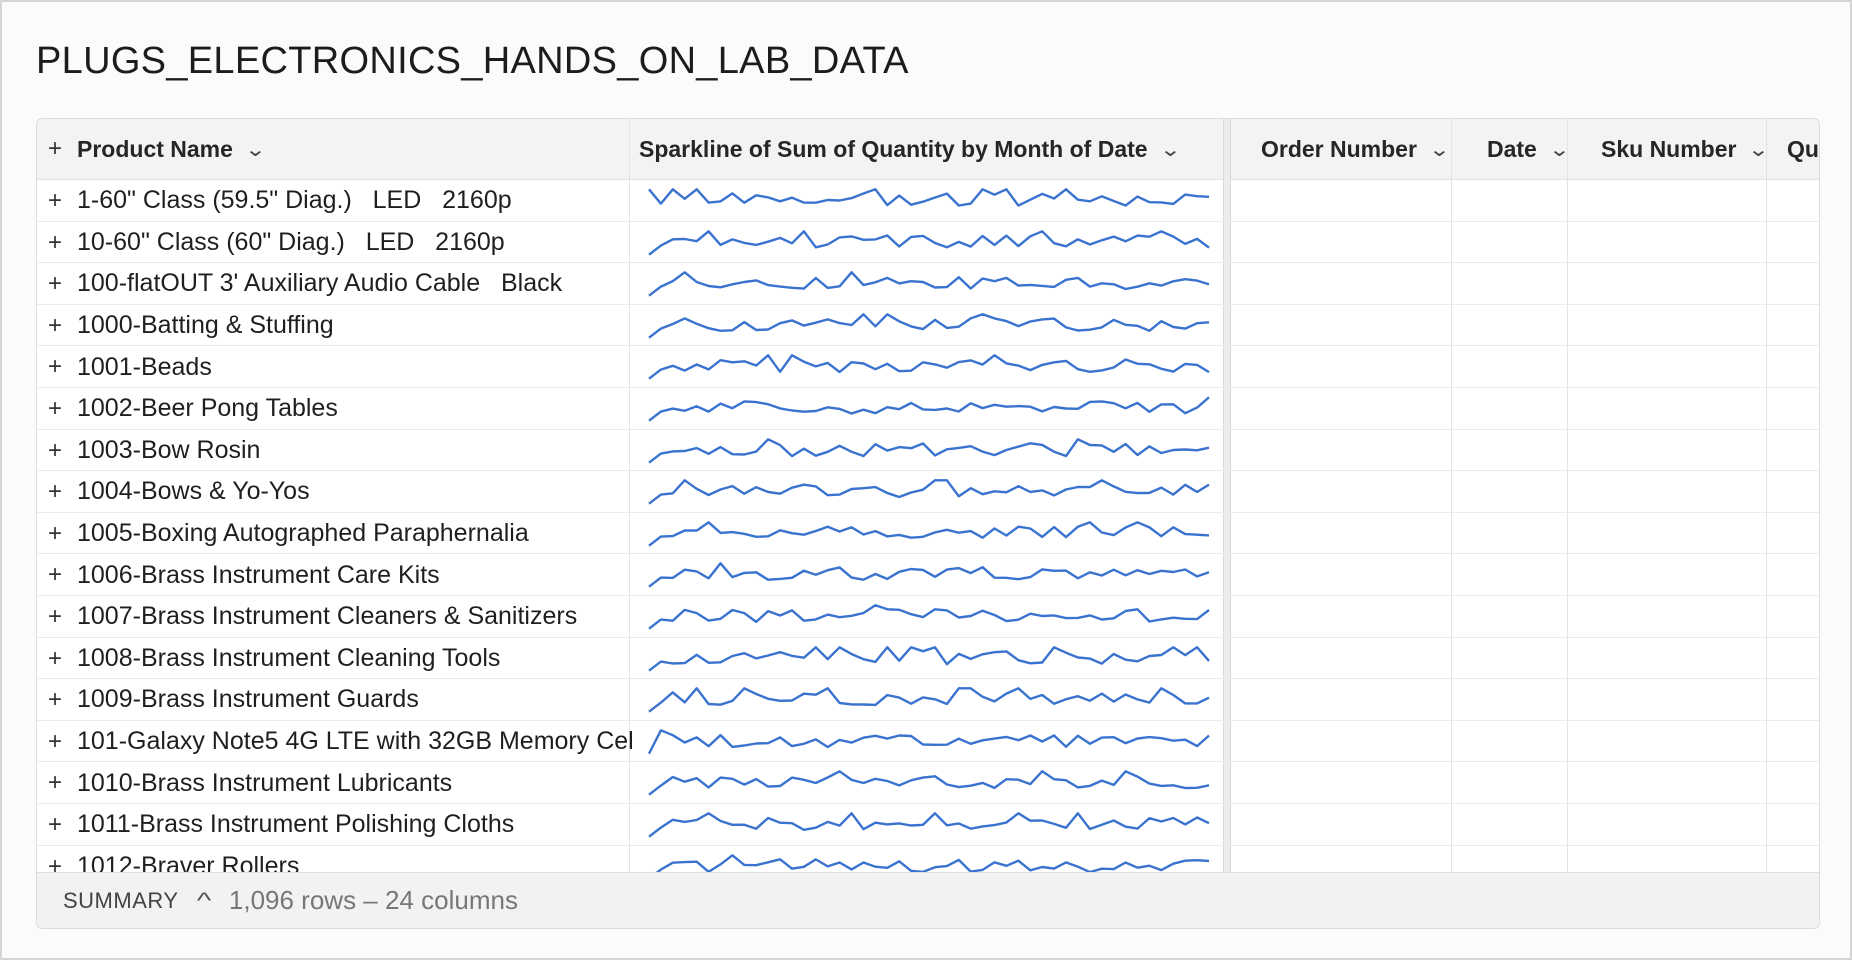 This screenshot has width=1852, height=960. I want to click on product-name-cell: 1002-Beer Pong Tables, so click(207, 408).